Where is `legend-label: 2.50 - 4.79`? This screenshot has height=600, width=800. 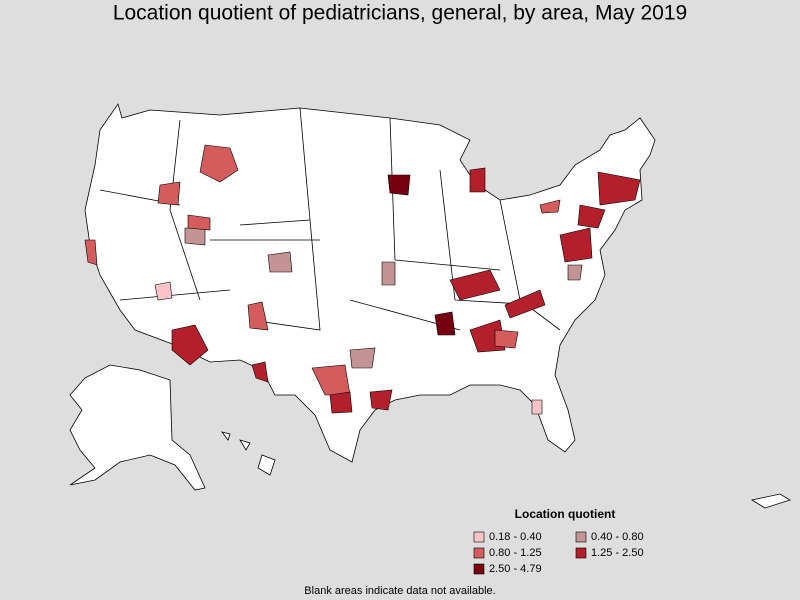
legend-label: 2.50 - 4.79 is located at coordinates (515, 569).